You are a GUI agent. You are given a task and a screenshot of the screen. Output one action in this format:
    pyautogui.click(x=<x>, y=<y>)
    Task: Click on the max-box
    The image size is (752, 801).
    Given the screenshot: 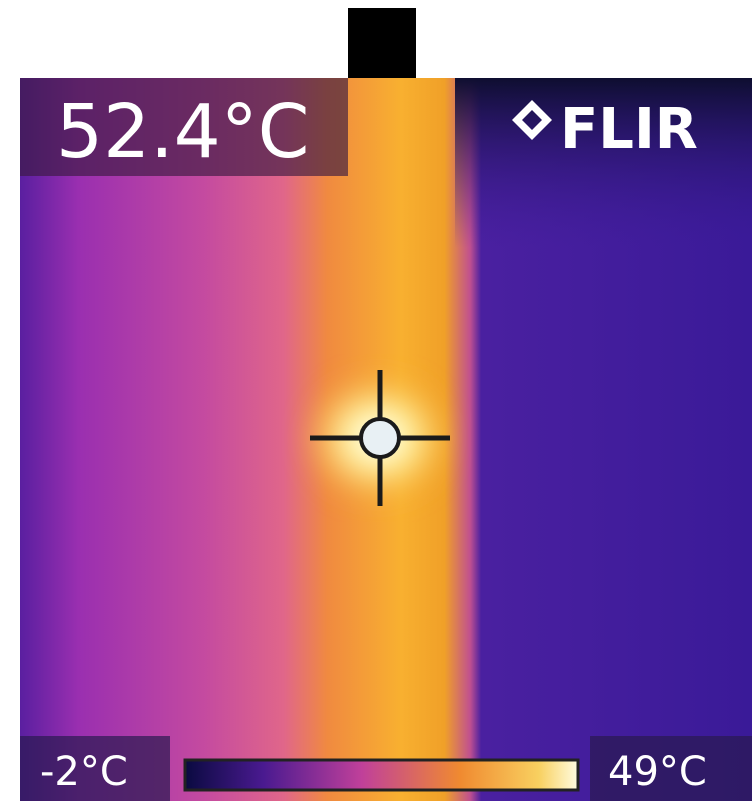 What is the action you would take?
    pyautogui.click(x=671, y=768)
    